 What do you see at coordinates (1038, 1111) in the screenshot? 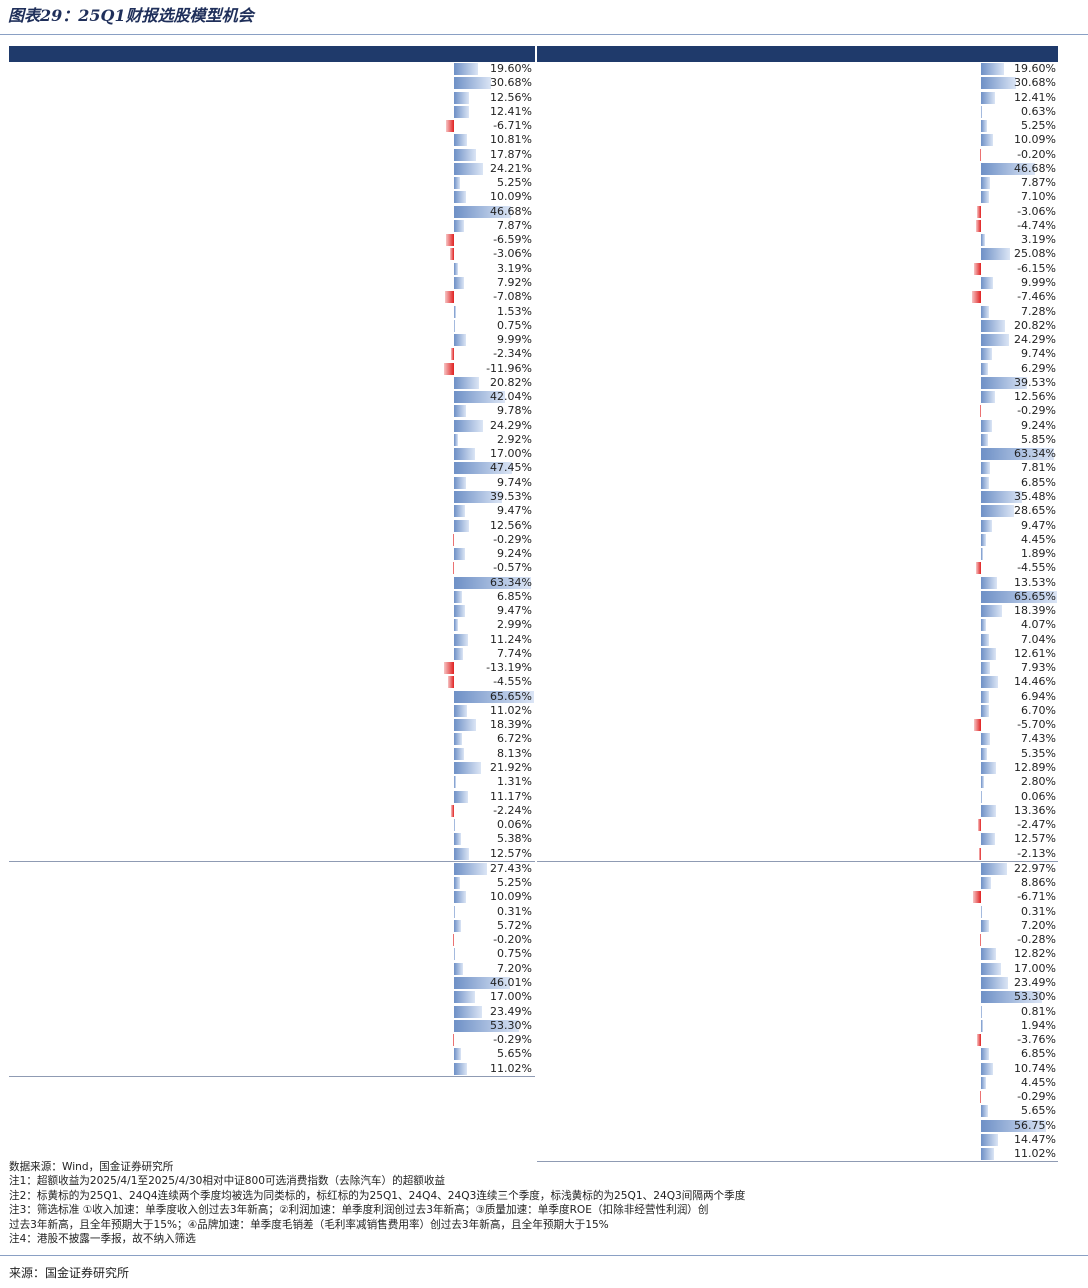
I see `return-value: 5.65%` at bounding box center [1038, 1111].